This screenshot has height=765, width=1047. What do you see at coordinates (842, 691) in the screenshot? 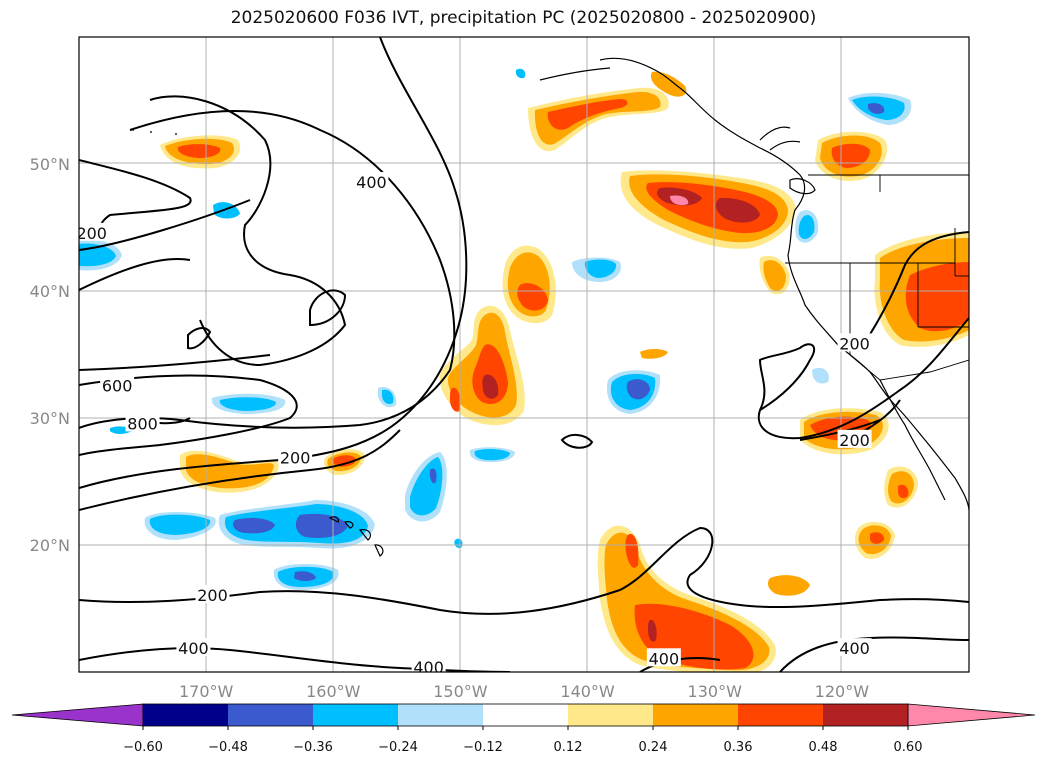
I see `lon-tick-label: 120°W` at bounding box center [842, 691].